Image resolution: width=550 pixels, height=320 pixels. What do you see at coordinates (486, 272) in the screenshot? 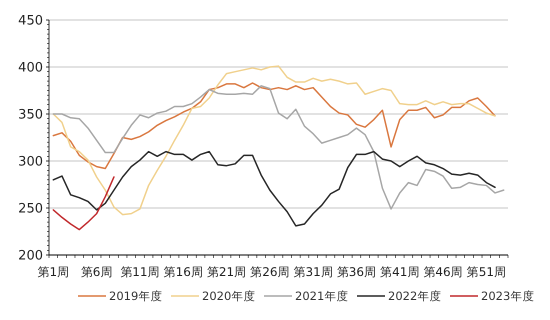
I see `x-tick-label: 第51周` at bounding box center [486, 272].